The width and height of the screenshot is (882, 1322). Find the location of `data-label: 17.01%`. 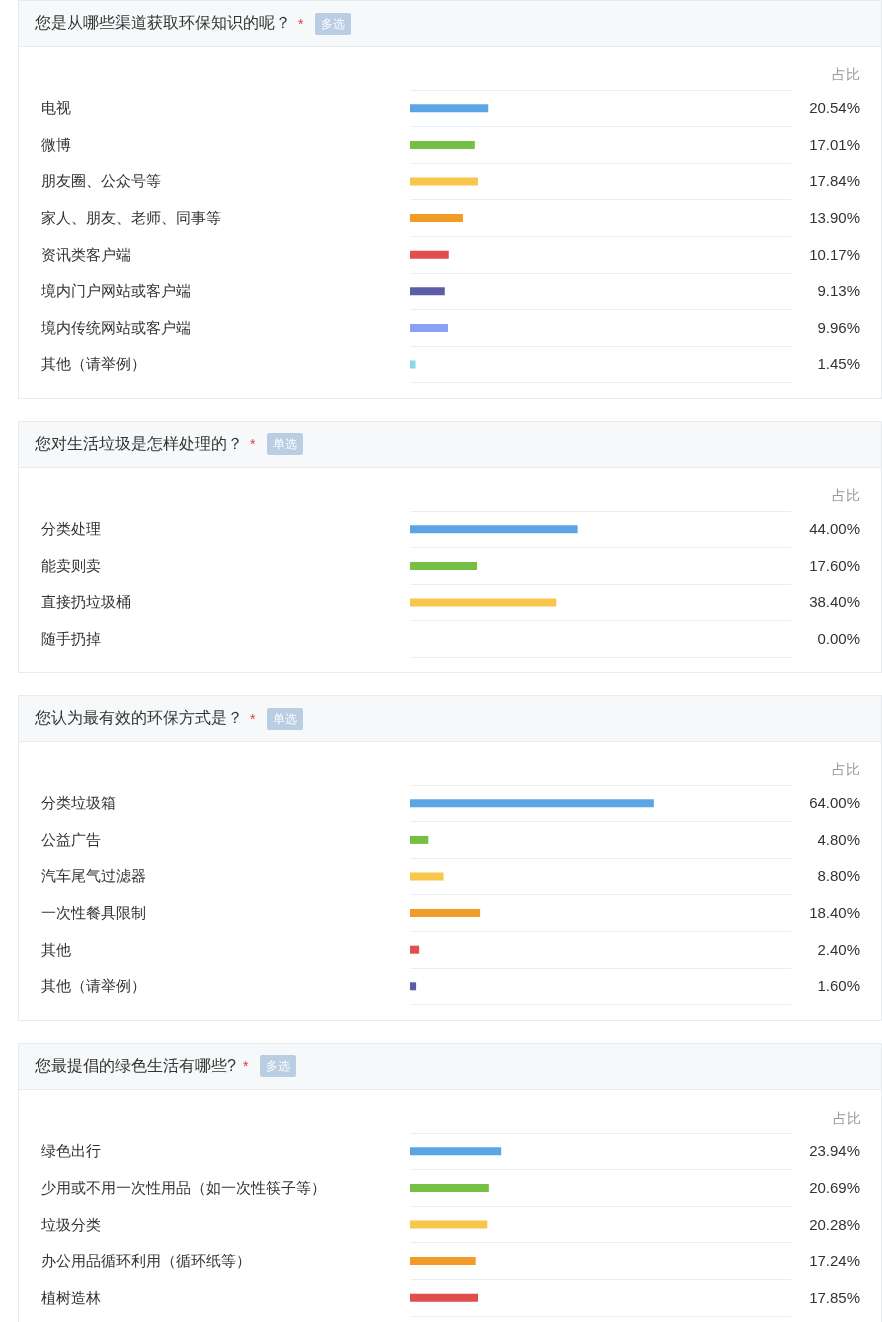

data-label: 17.01% is located at coordinates (834, 144).